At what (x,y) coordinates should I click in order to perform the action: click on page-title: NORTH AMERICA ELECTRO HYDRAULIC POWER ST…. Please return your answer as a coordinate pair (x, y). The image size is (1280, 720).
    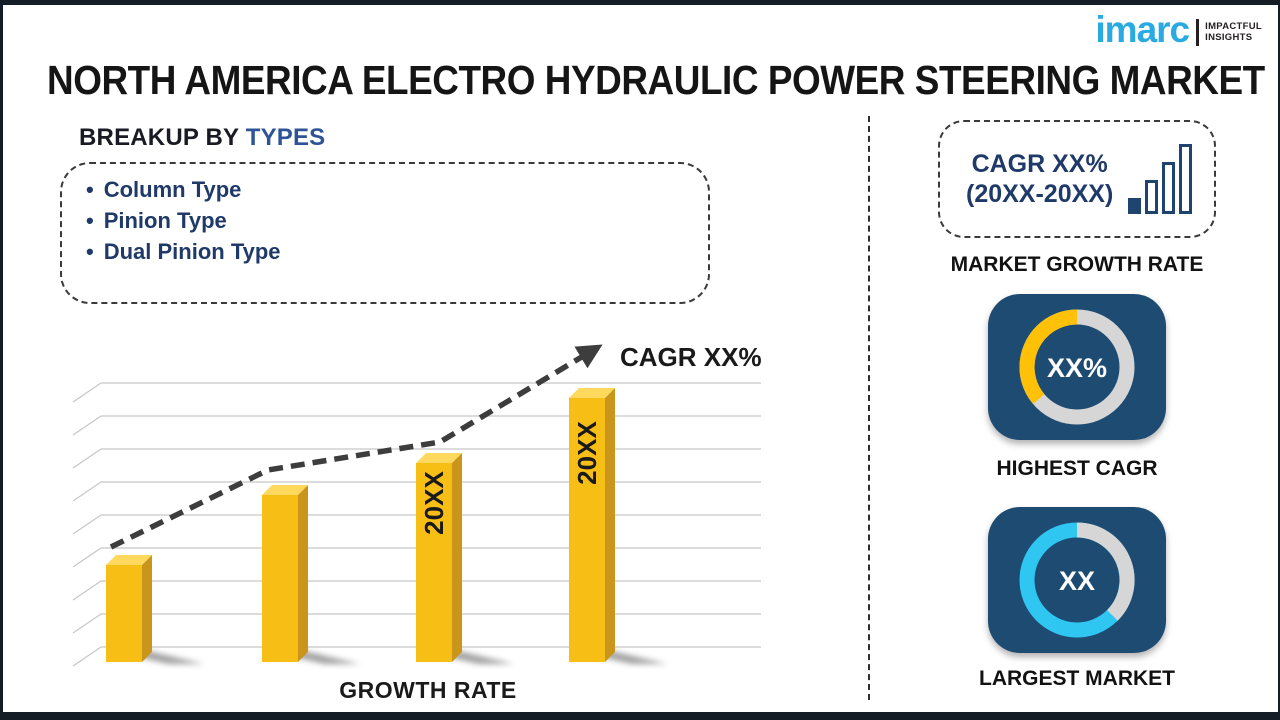
    Looking at the image, I should click on (656, 80).